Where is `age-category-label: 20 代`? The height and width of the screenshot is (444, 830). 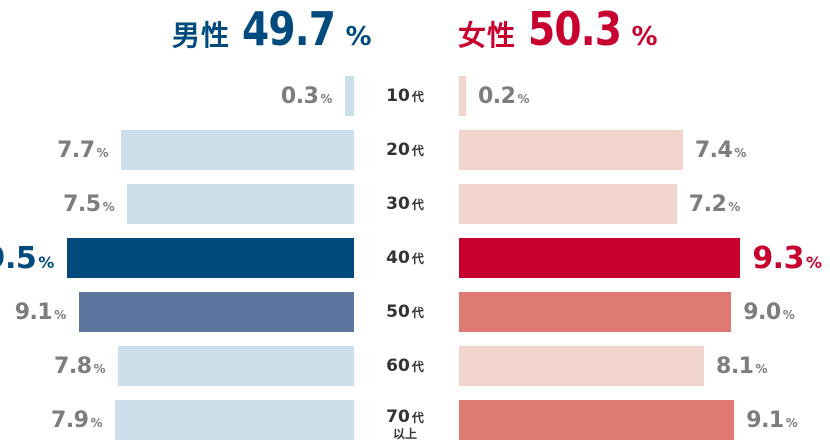 age-category-label: 20 代 is located at coordinates (405, 150).